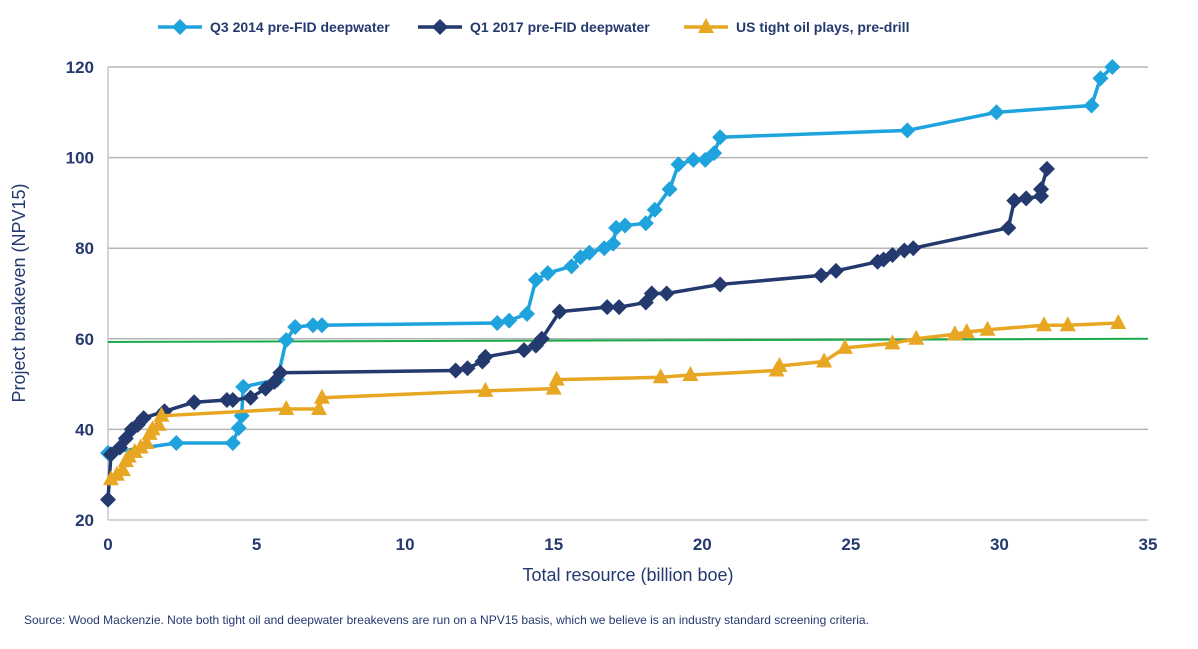 The image size is (1198, 649). I want to click on y-tick-label: 80, so click(84, 248).